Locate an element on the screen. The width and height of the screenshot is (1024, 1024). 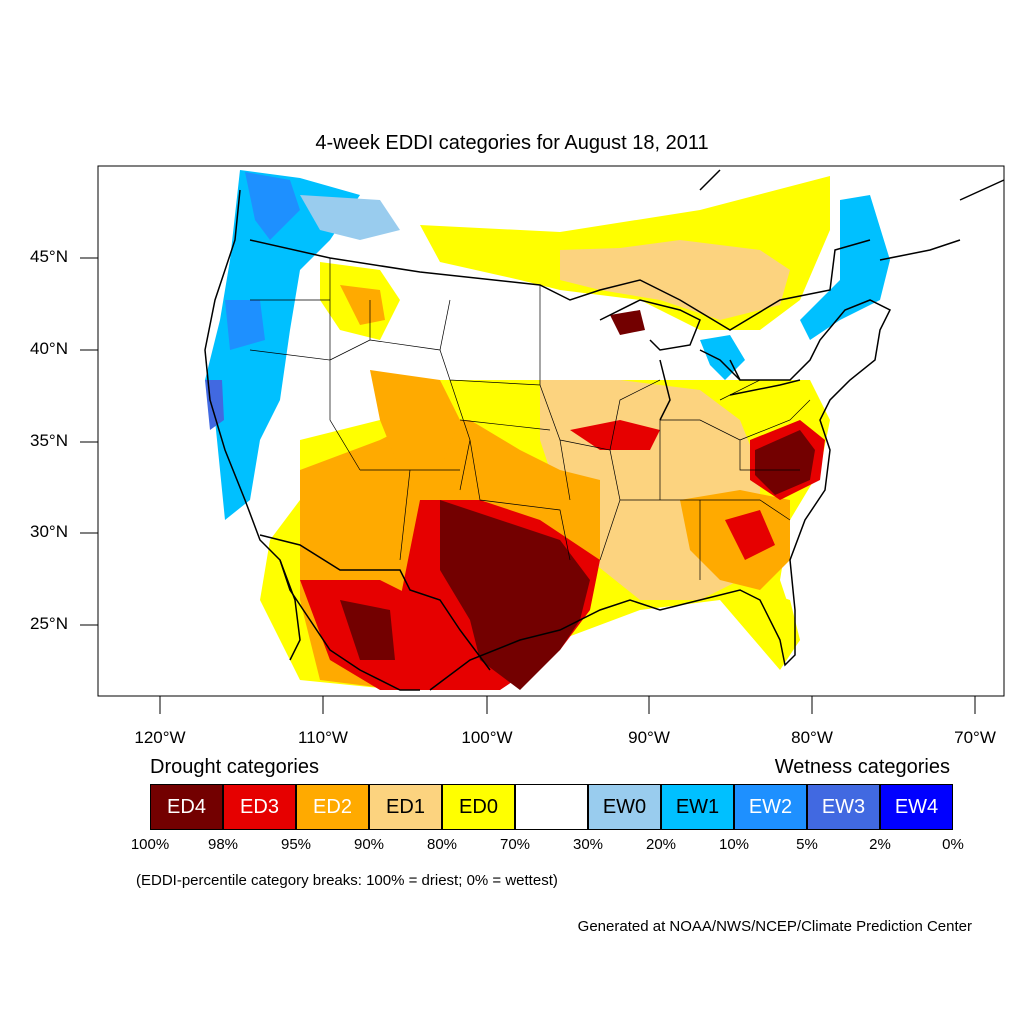
lon-label-80: 80°W is located at coordinates (812, 737).